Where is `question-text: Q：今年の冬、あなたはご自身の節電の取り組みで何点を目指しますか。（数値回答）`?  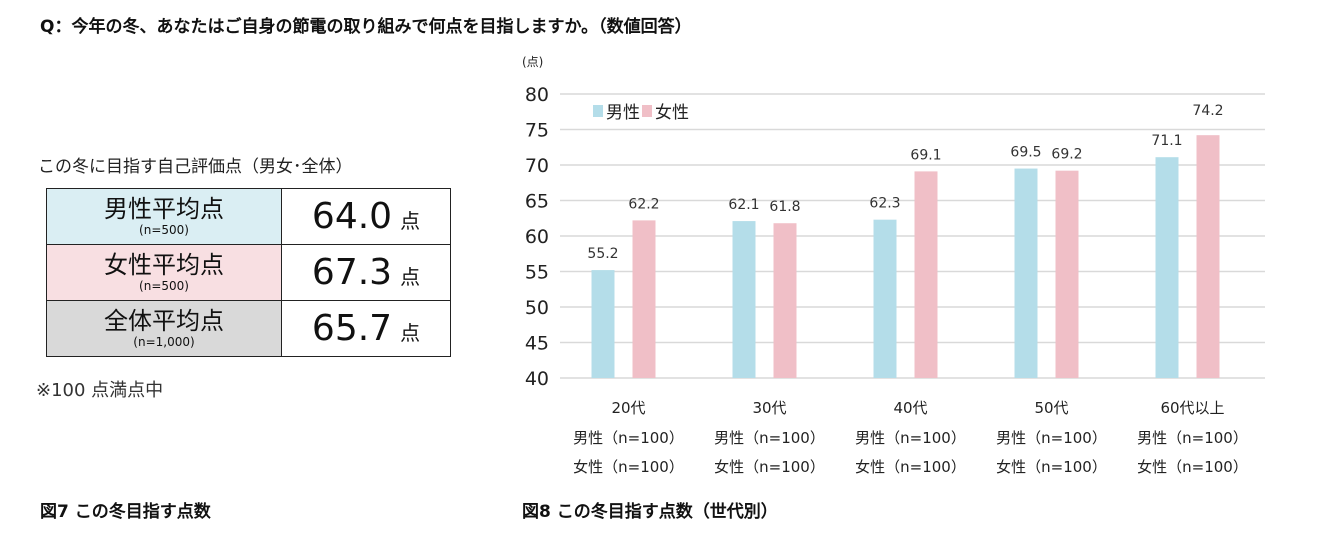 question-text: Q：今年の冬、あなたはご自身の節電の取り組みで何点を目指しますか。（数値回答） is located at coordinates (366, 27).